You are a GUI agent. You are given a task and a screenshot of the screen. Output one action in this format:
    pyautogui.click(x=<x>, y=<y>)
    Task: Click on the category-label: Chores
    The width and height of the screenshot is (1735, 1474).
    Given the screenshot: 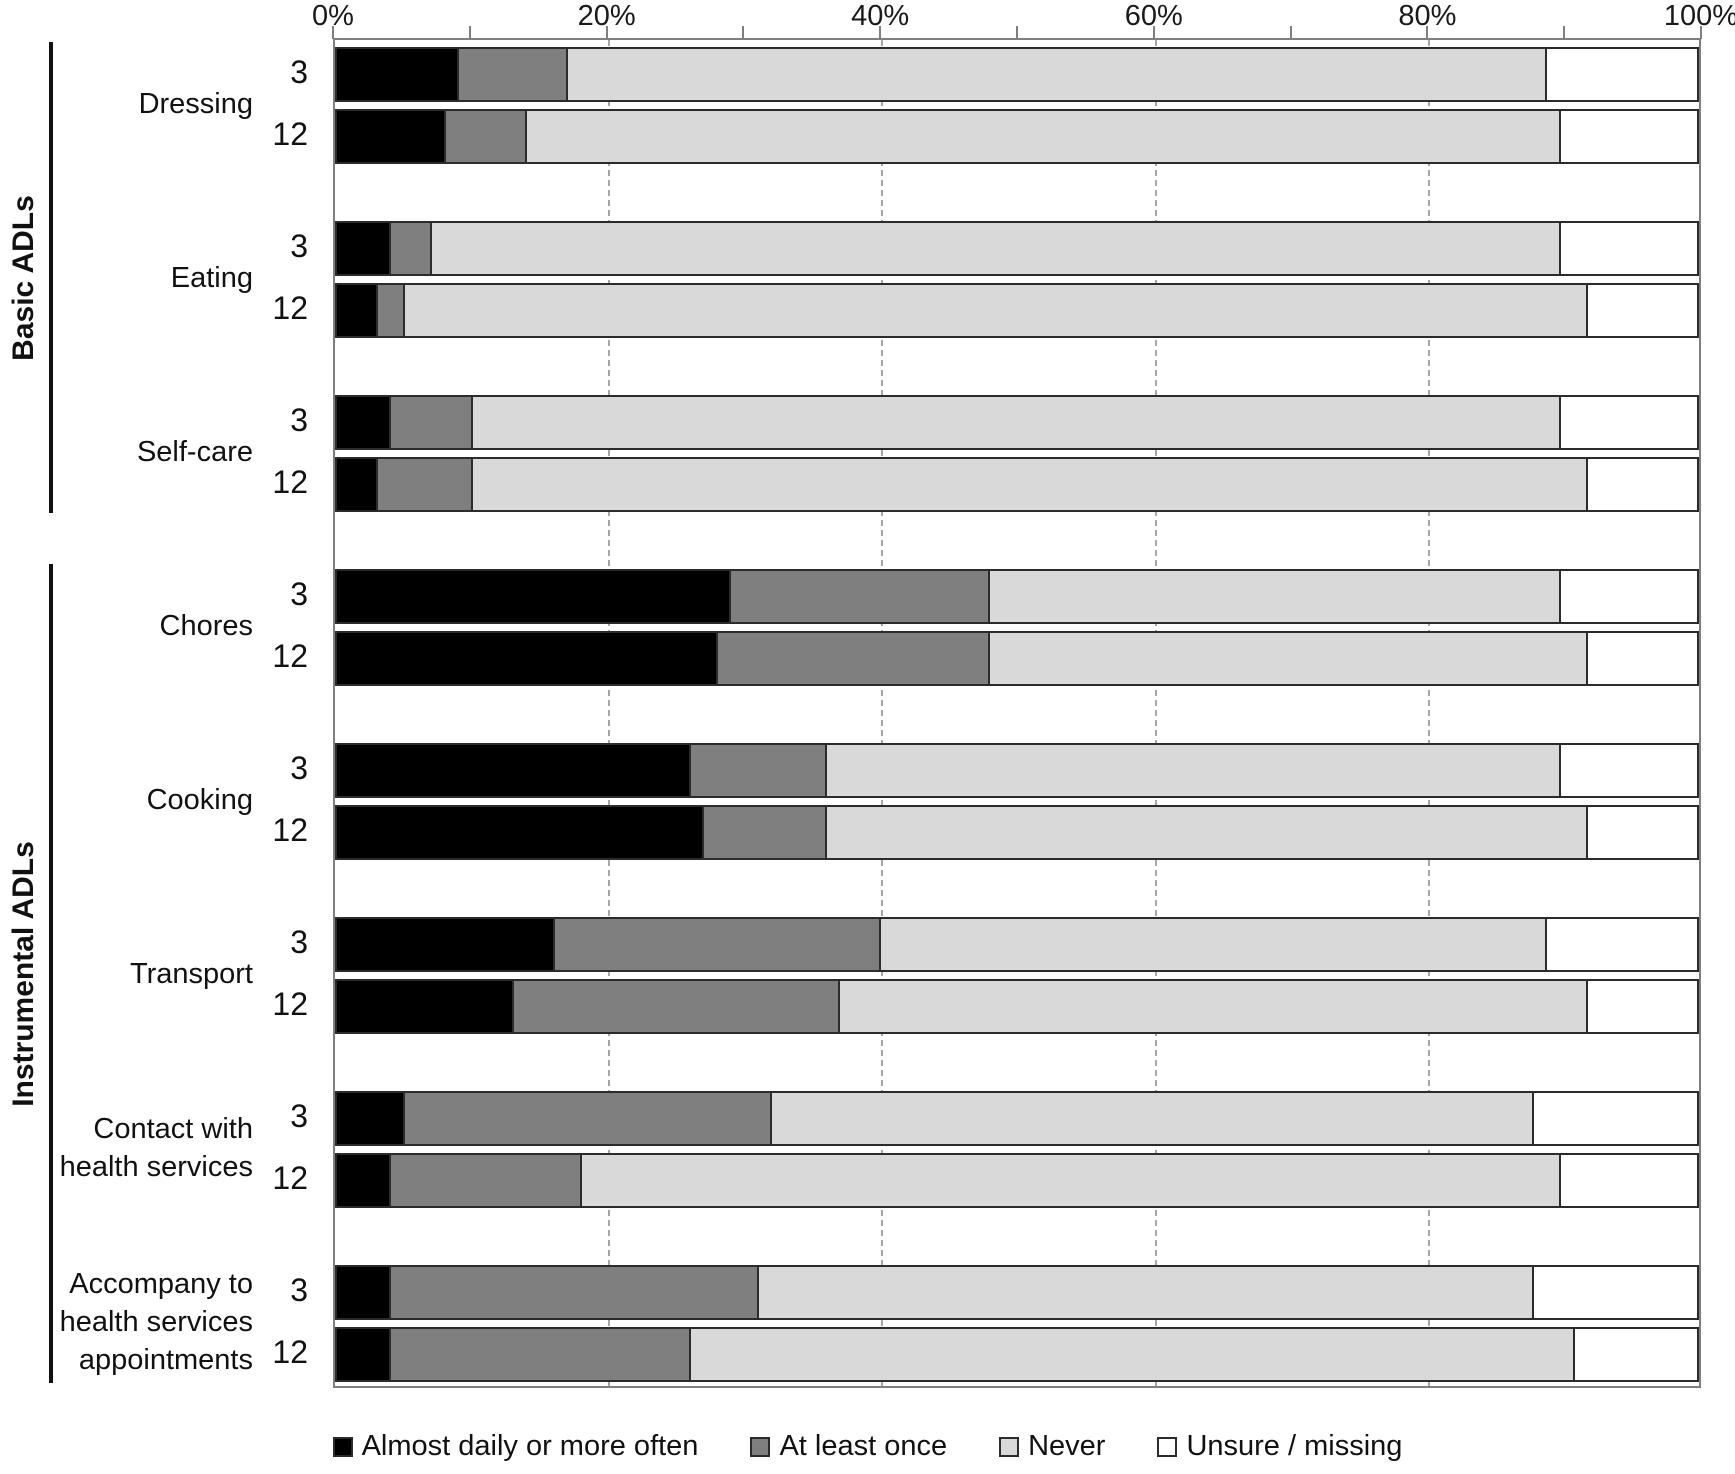 What is the action you would take?
    pyautogui.click(x=127, y=626)
    